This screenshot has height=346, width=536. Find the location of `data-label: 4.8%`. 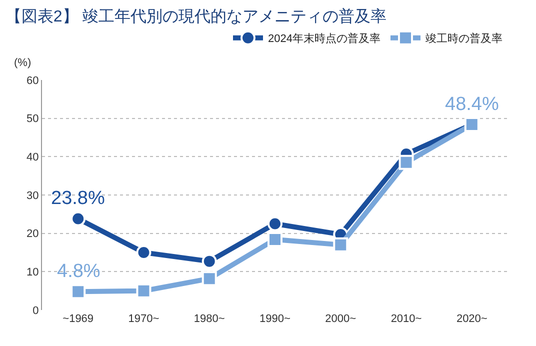

data-label: 4.8% is located at coordinates (78, 271).